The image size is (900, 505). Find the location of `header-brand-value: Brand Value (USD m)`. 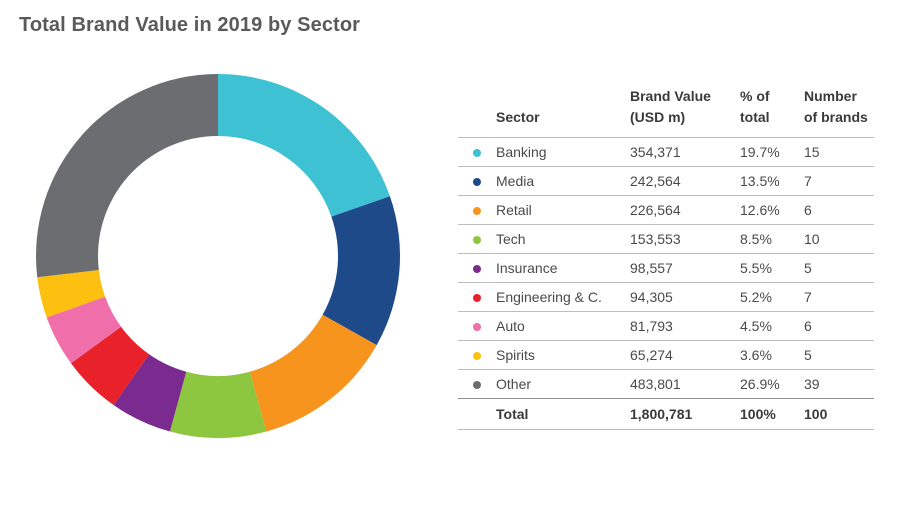

header-brand-value: Brand Value (USD m) is located at coordinates (685, 112).